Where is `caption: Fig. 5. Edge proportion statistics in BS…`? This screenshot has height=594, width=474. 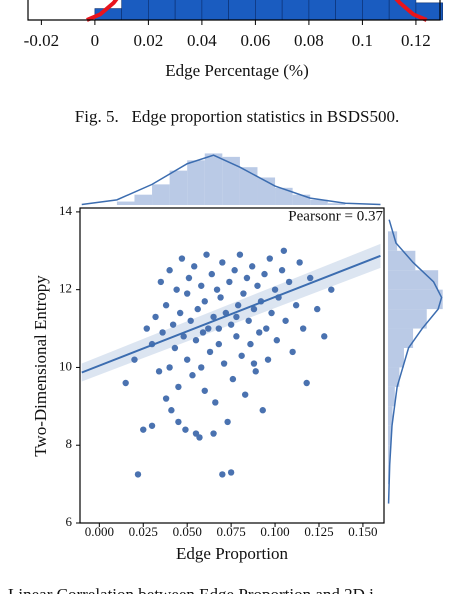 caption: Fig. 5. Edge proportion statistics in BS… is located at coordinates (237, 116).